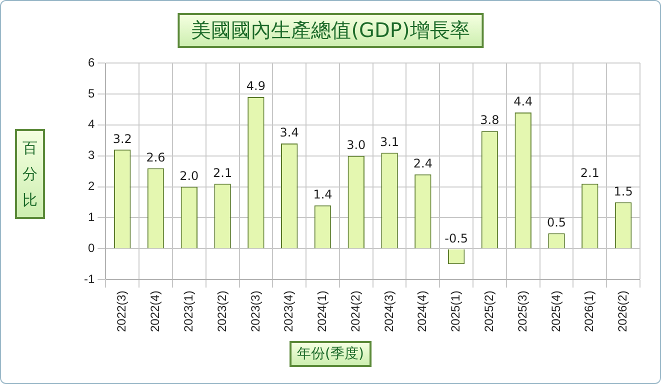 This screenshot has width=661, height=384. I want to click on y-tick-label: 2, so click(91, 186).